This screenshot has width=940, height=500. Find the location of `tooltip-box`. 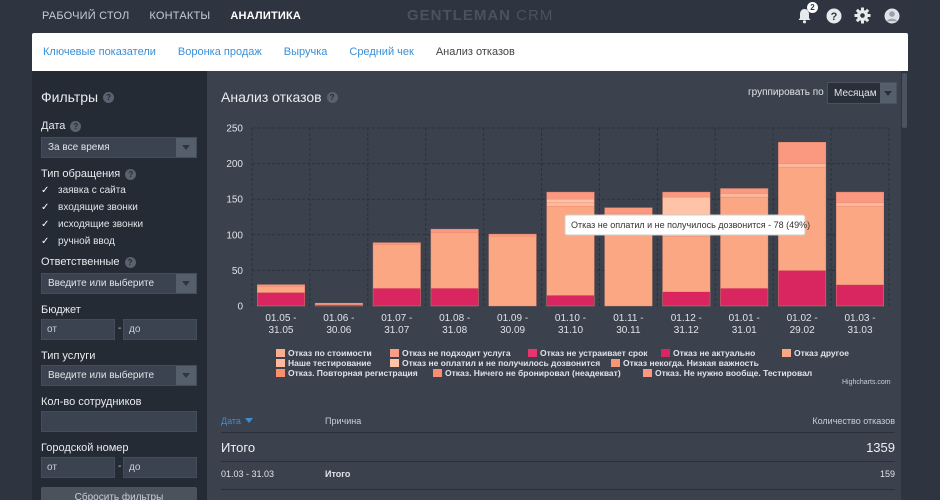

tooltip-box is located at coordinates (685, 225).